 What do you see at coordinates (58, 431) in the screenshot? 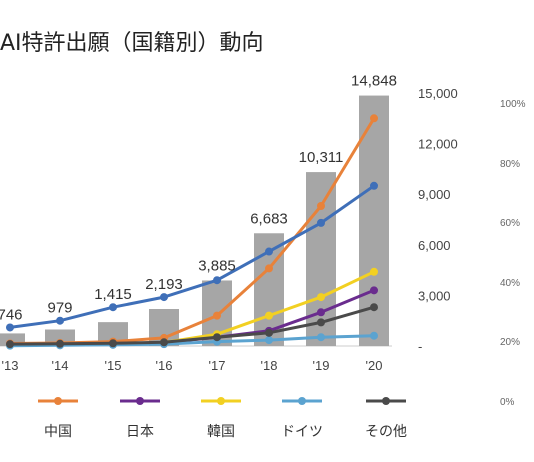
I see `legend-label: 中国` at bounding box center [58, 431].